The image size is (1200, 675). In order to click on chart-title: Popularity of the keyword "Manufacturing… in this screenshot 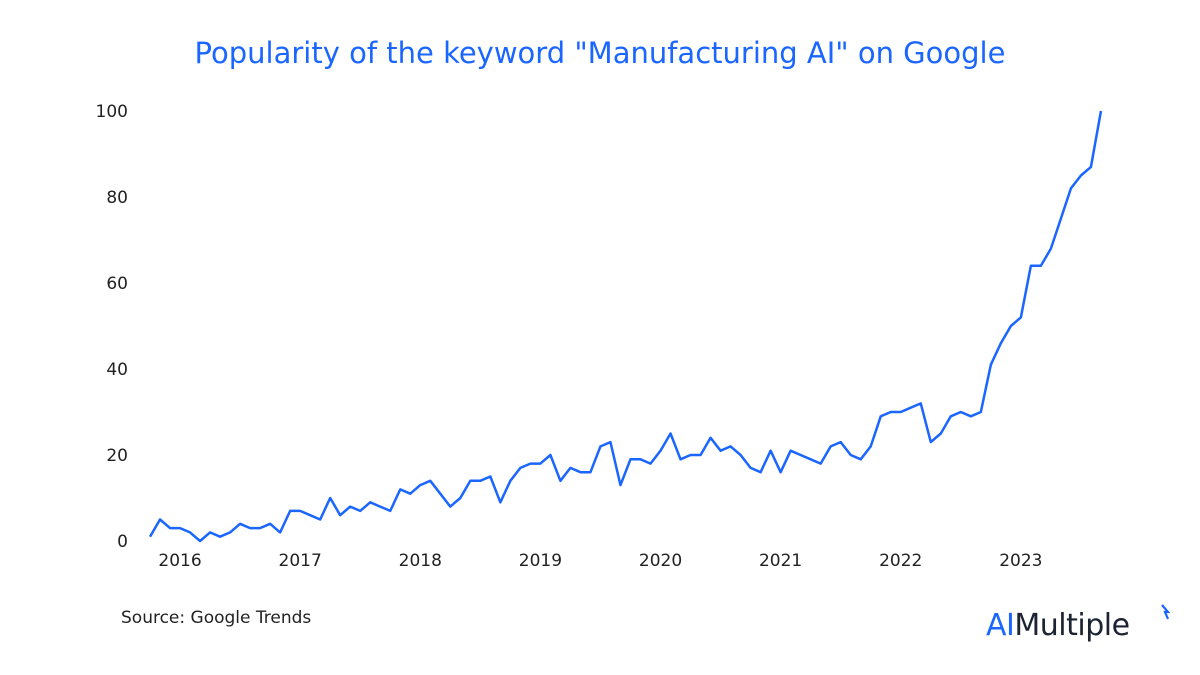, I will do `click(600, 53)`.